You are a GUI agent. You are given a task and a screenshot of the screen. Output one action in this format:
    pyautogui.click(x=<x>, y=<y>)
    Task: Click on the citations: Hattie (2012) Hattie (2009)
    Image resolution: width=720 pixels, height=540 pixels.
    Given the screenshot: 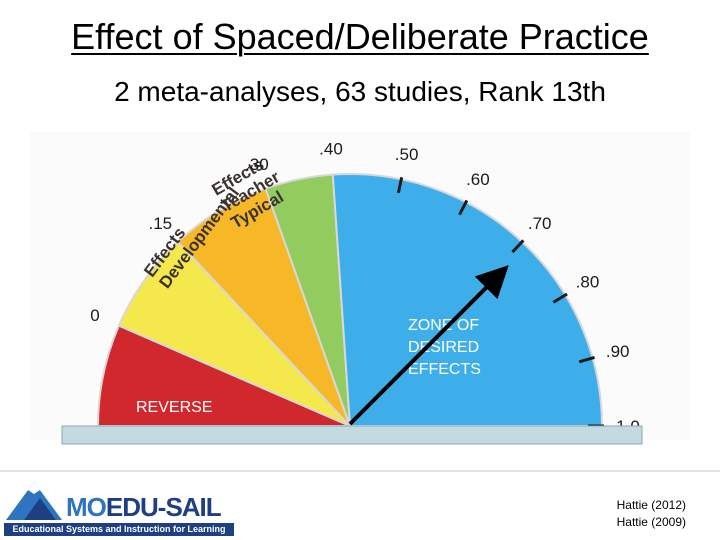 What is the action you would take?
    pyautogui.click(x=651, y=514)
    